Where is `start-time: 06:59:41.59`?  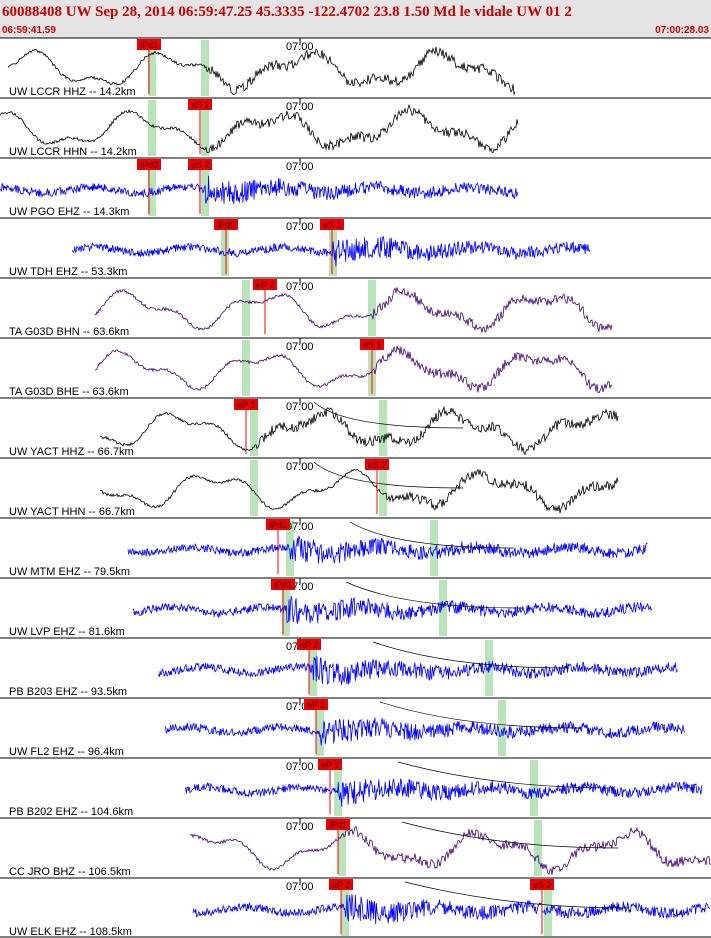
start-time: 06:59:41.59 is located at coordinates (29, 30).